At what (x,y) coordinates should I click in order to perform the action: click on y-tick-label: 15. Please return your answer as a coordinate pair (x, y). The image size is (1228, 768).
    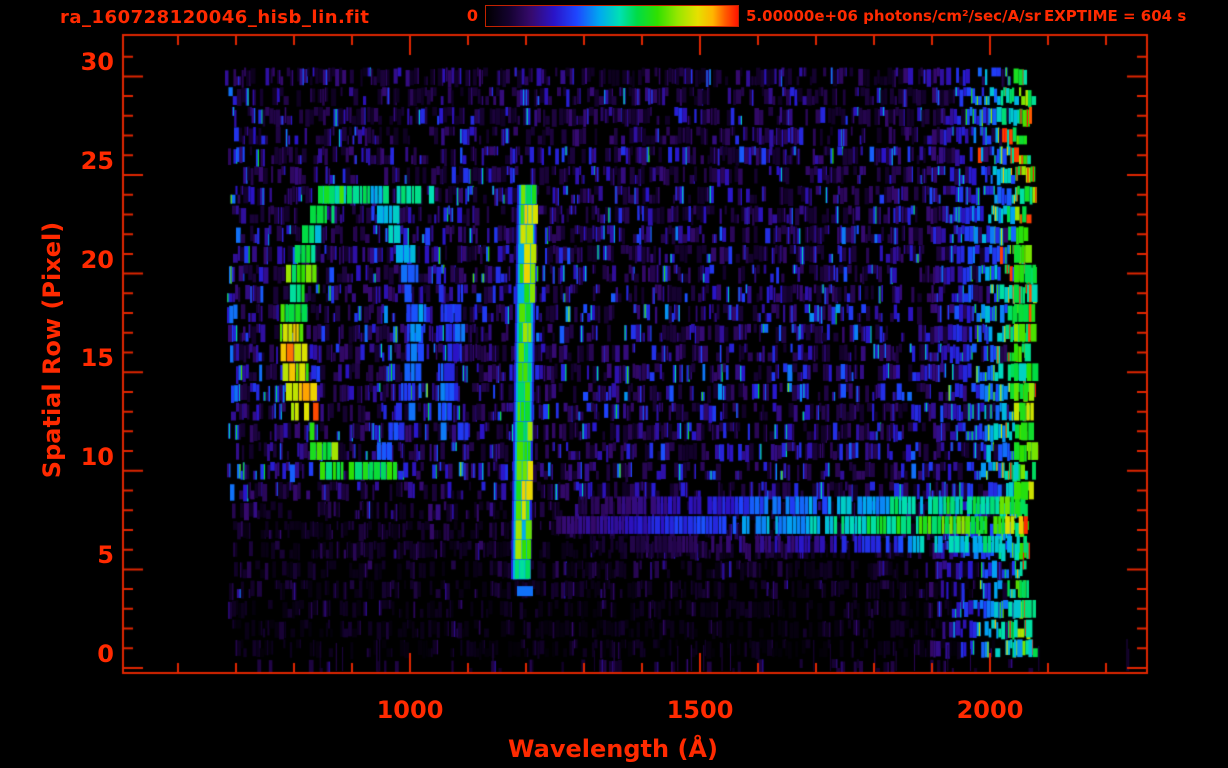
    Looking at the image, I should click on (97, 358).